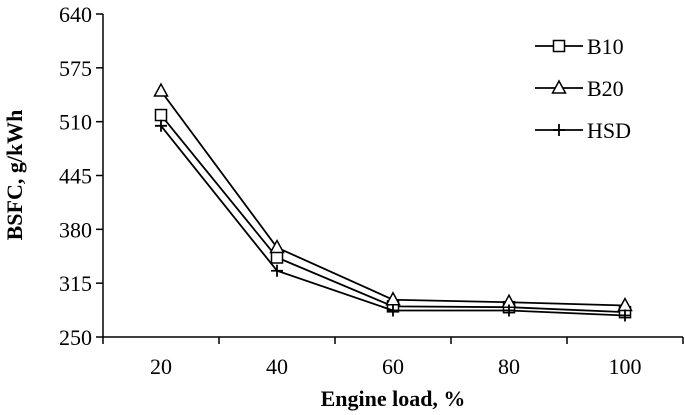  I want to click on x-tick-label: 40, so click(277, 366).